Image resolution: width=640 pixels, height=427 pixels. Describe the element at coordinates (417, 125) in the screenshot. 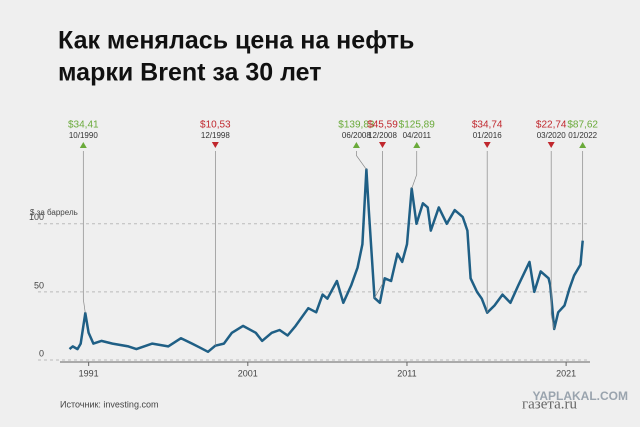

I see `annotation-value: $125,89` at that location.